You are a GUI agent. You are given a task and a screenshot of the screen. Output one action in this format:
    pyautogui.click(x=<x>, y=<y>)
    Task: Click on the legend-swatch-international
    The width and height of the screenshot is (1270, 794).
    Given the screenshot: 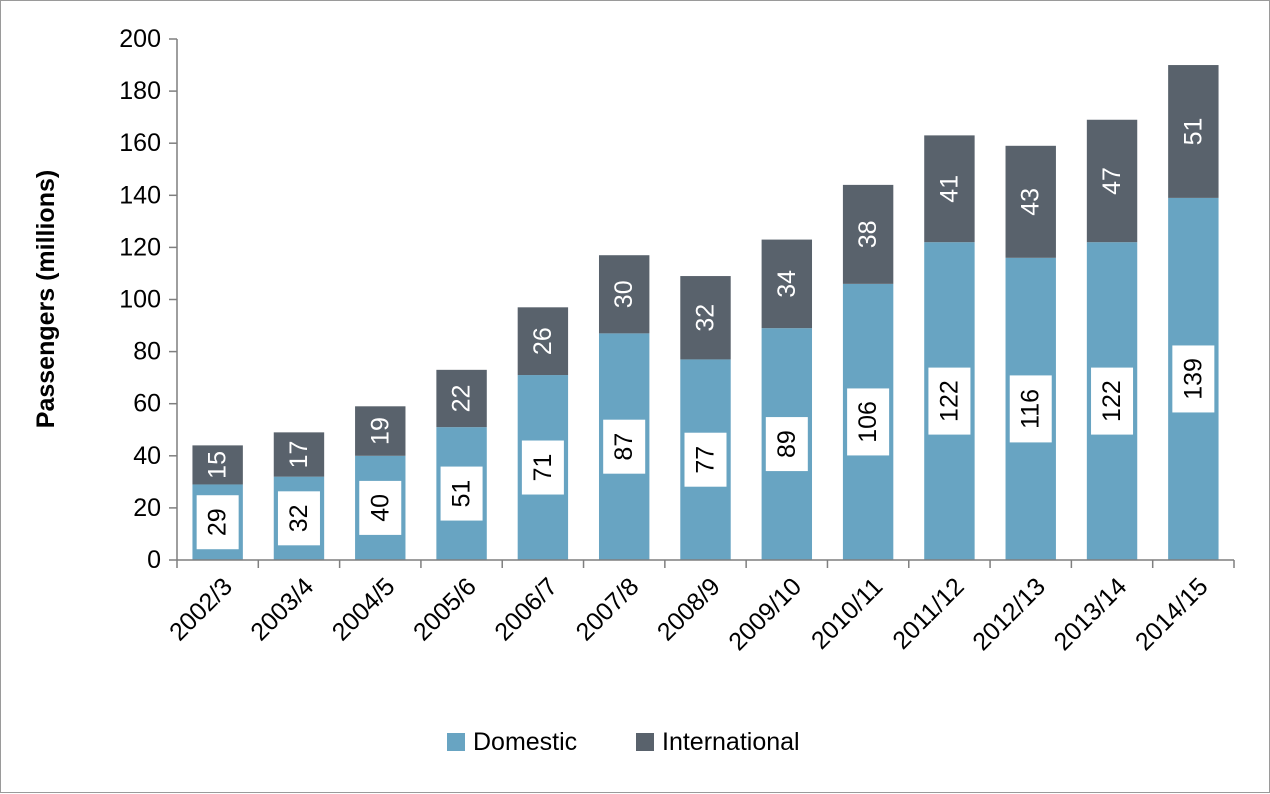 What is the action you would take?
    pyautogui.click(x=645, y=742)
    